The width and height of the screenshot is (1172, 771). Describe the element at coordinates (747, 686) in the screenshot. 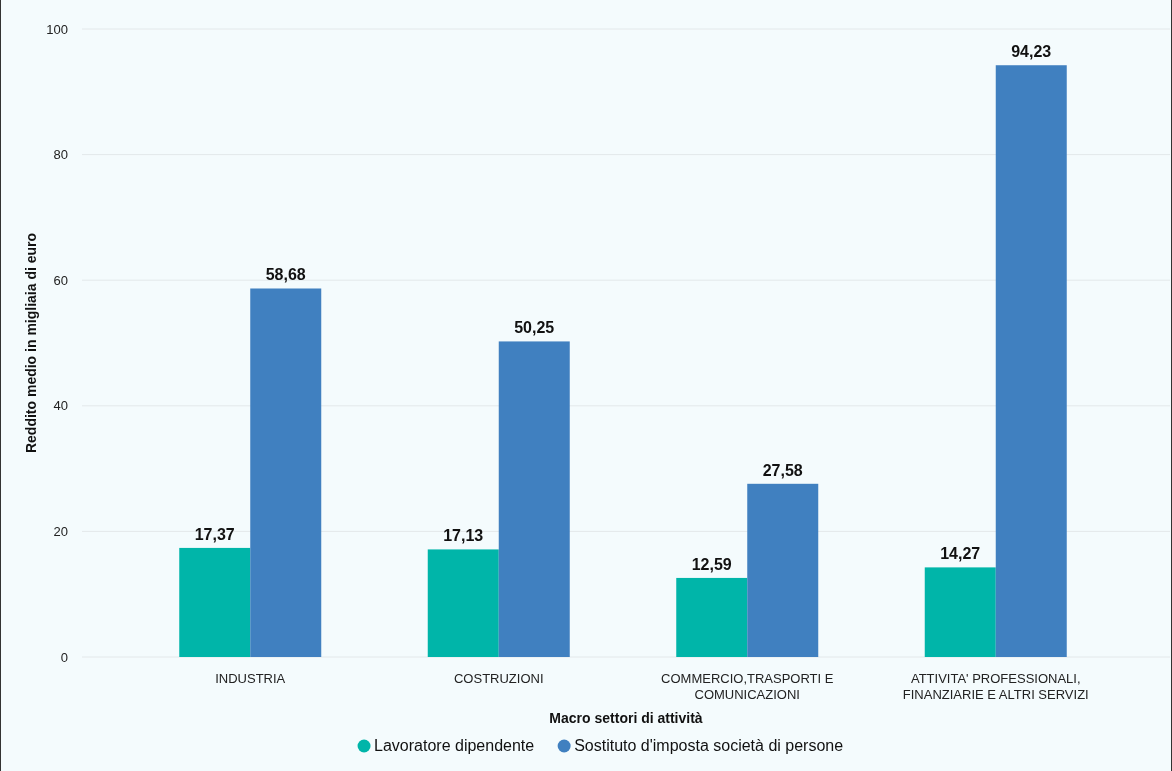

I see `x-tick-label: COMMERCIO,TRASPORTI E COMUNICAZIONI` at that location.